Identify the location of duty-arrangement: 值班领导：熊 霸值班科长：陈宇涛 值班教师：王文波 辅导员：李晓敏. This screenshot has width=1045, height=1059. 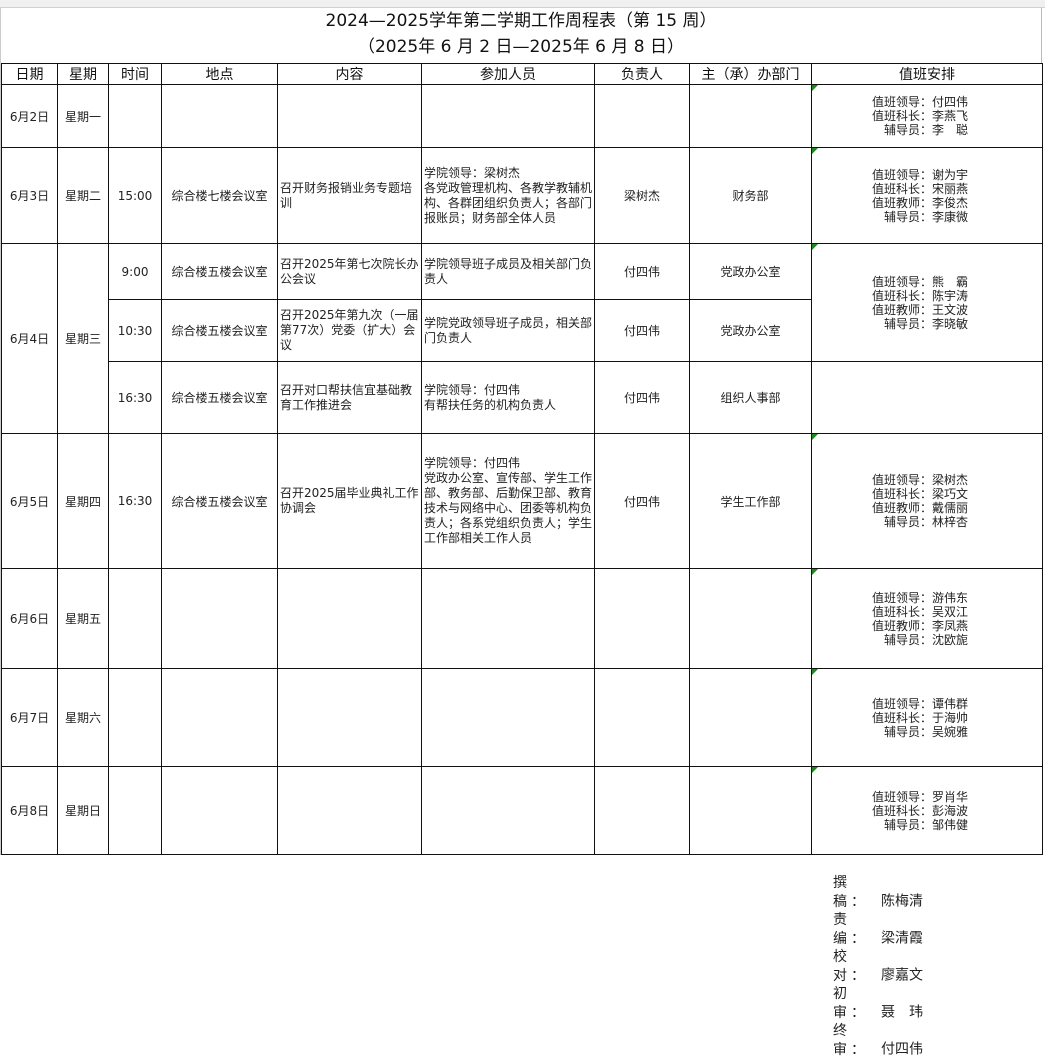
(927, 302).